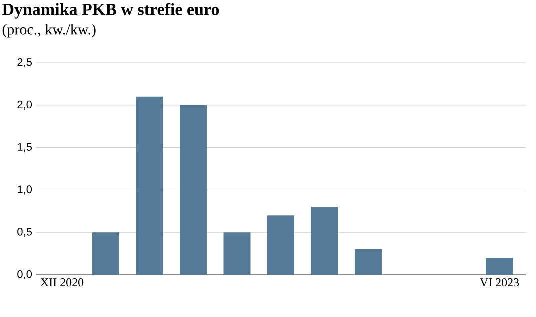 Image resolution: width=536 pixels, height=317 pixels. What do you see at coordinates (62, 282) in the screenshot?
I see `x-tick-label: XII 2020` at bounding box center [62, 282].